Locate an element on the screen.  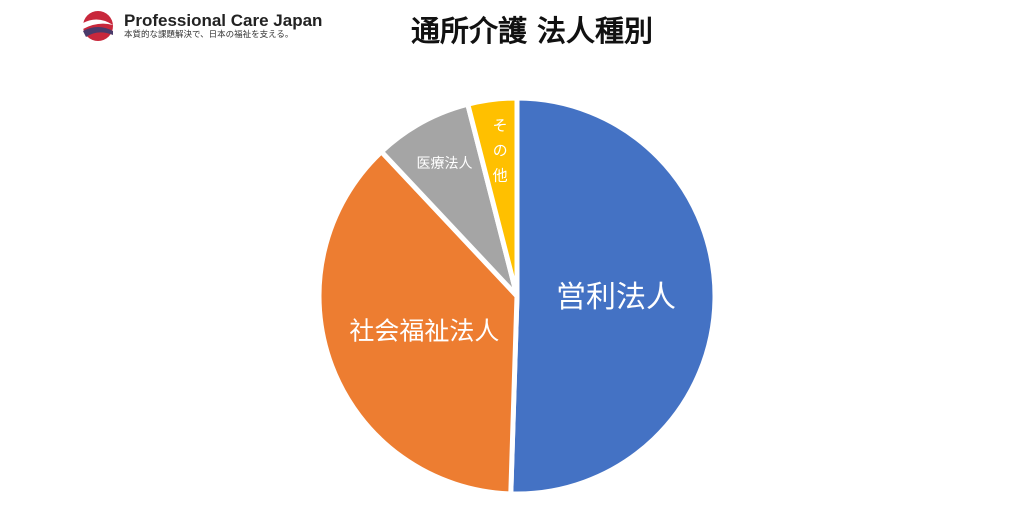
logo-name: Professional Care Japan is located at coordinates (223, 20).